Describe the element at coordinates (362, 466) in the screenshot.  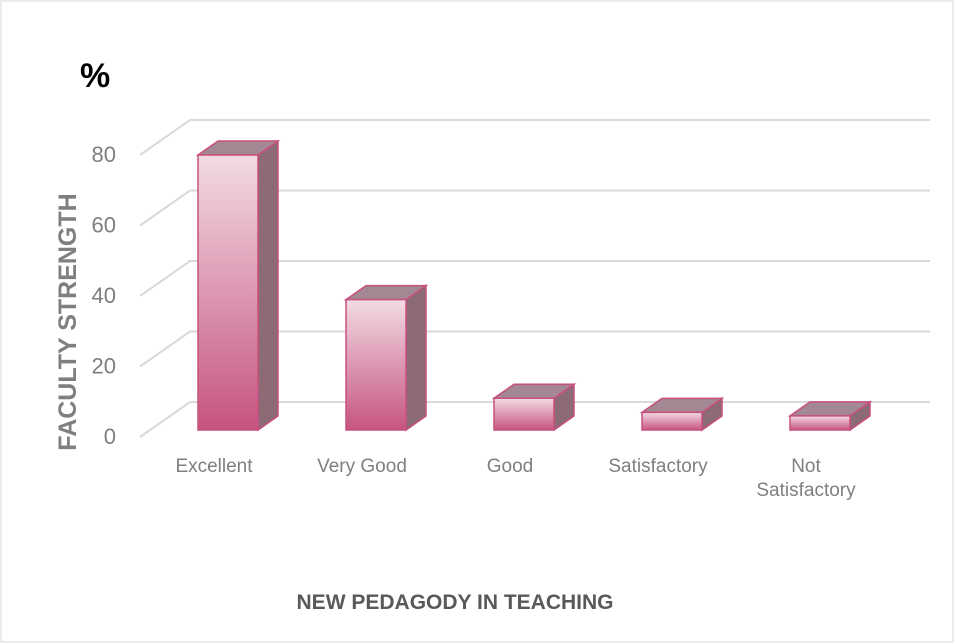
I see `x-tick-label: Very Good` at that location.